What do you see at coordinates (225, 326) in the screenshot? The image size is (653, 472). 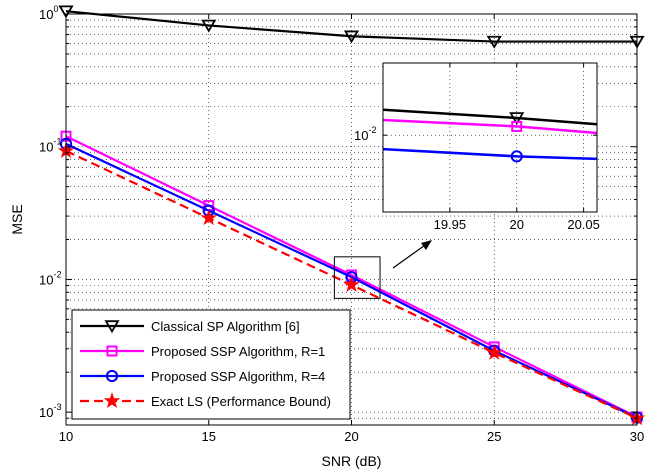 I see `legend-label: Classical SP Algorithm [6]` at bounding box center [225, 326].